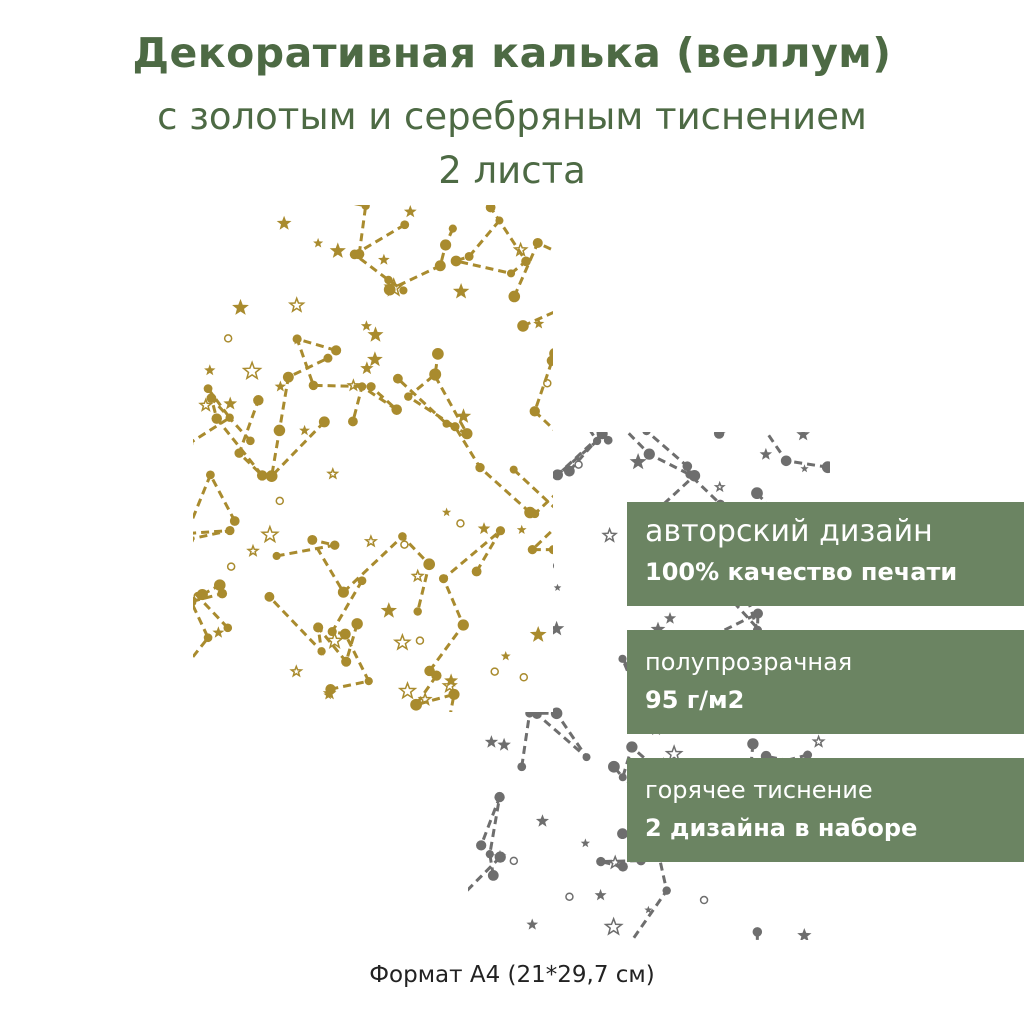  I want to click on banner-design: авторский дизайн 100% качество печати, so click(825, 554).